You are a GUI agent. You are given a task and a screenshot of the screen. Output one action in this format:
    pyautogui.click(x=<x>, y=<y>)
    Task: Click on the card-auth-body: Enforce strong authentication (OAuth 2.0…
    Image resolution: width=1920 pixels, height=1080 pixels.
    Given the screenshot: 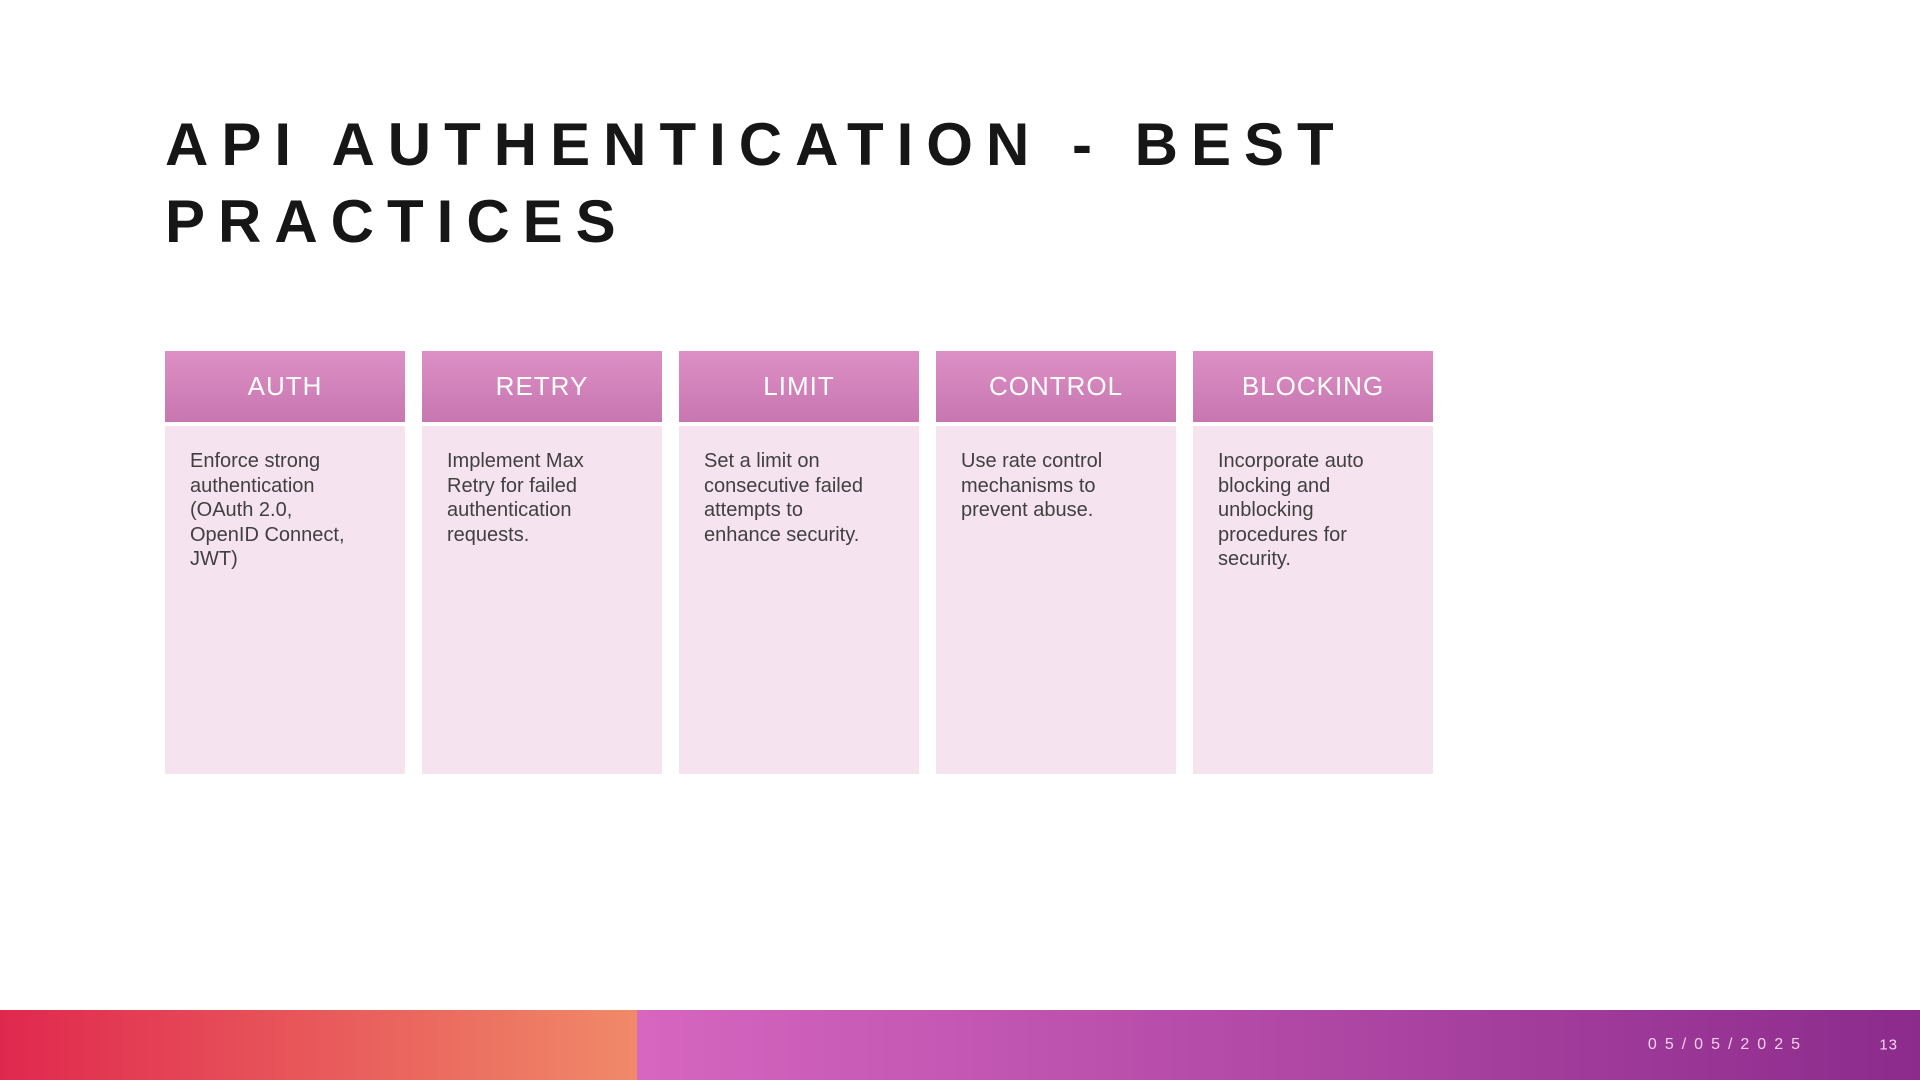 What is the action you would take?
    pyautogui.click(x=285, y=600)
    